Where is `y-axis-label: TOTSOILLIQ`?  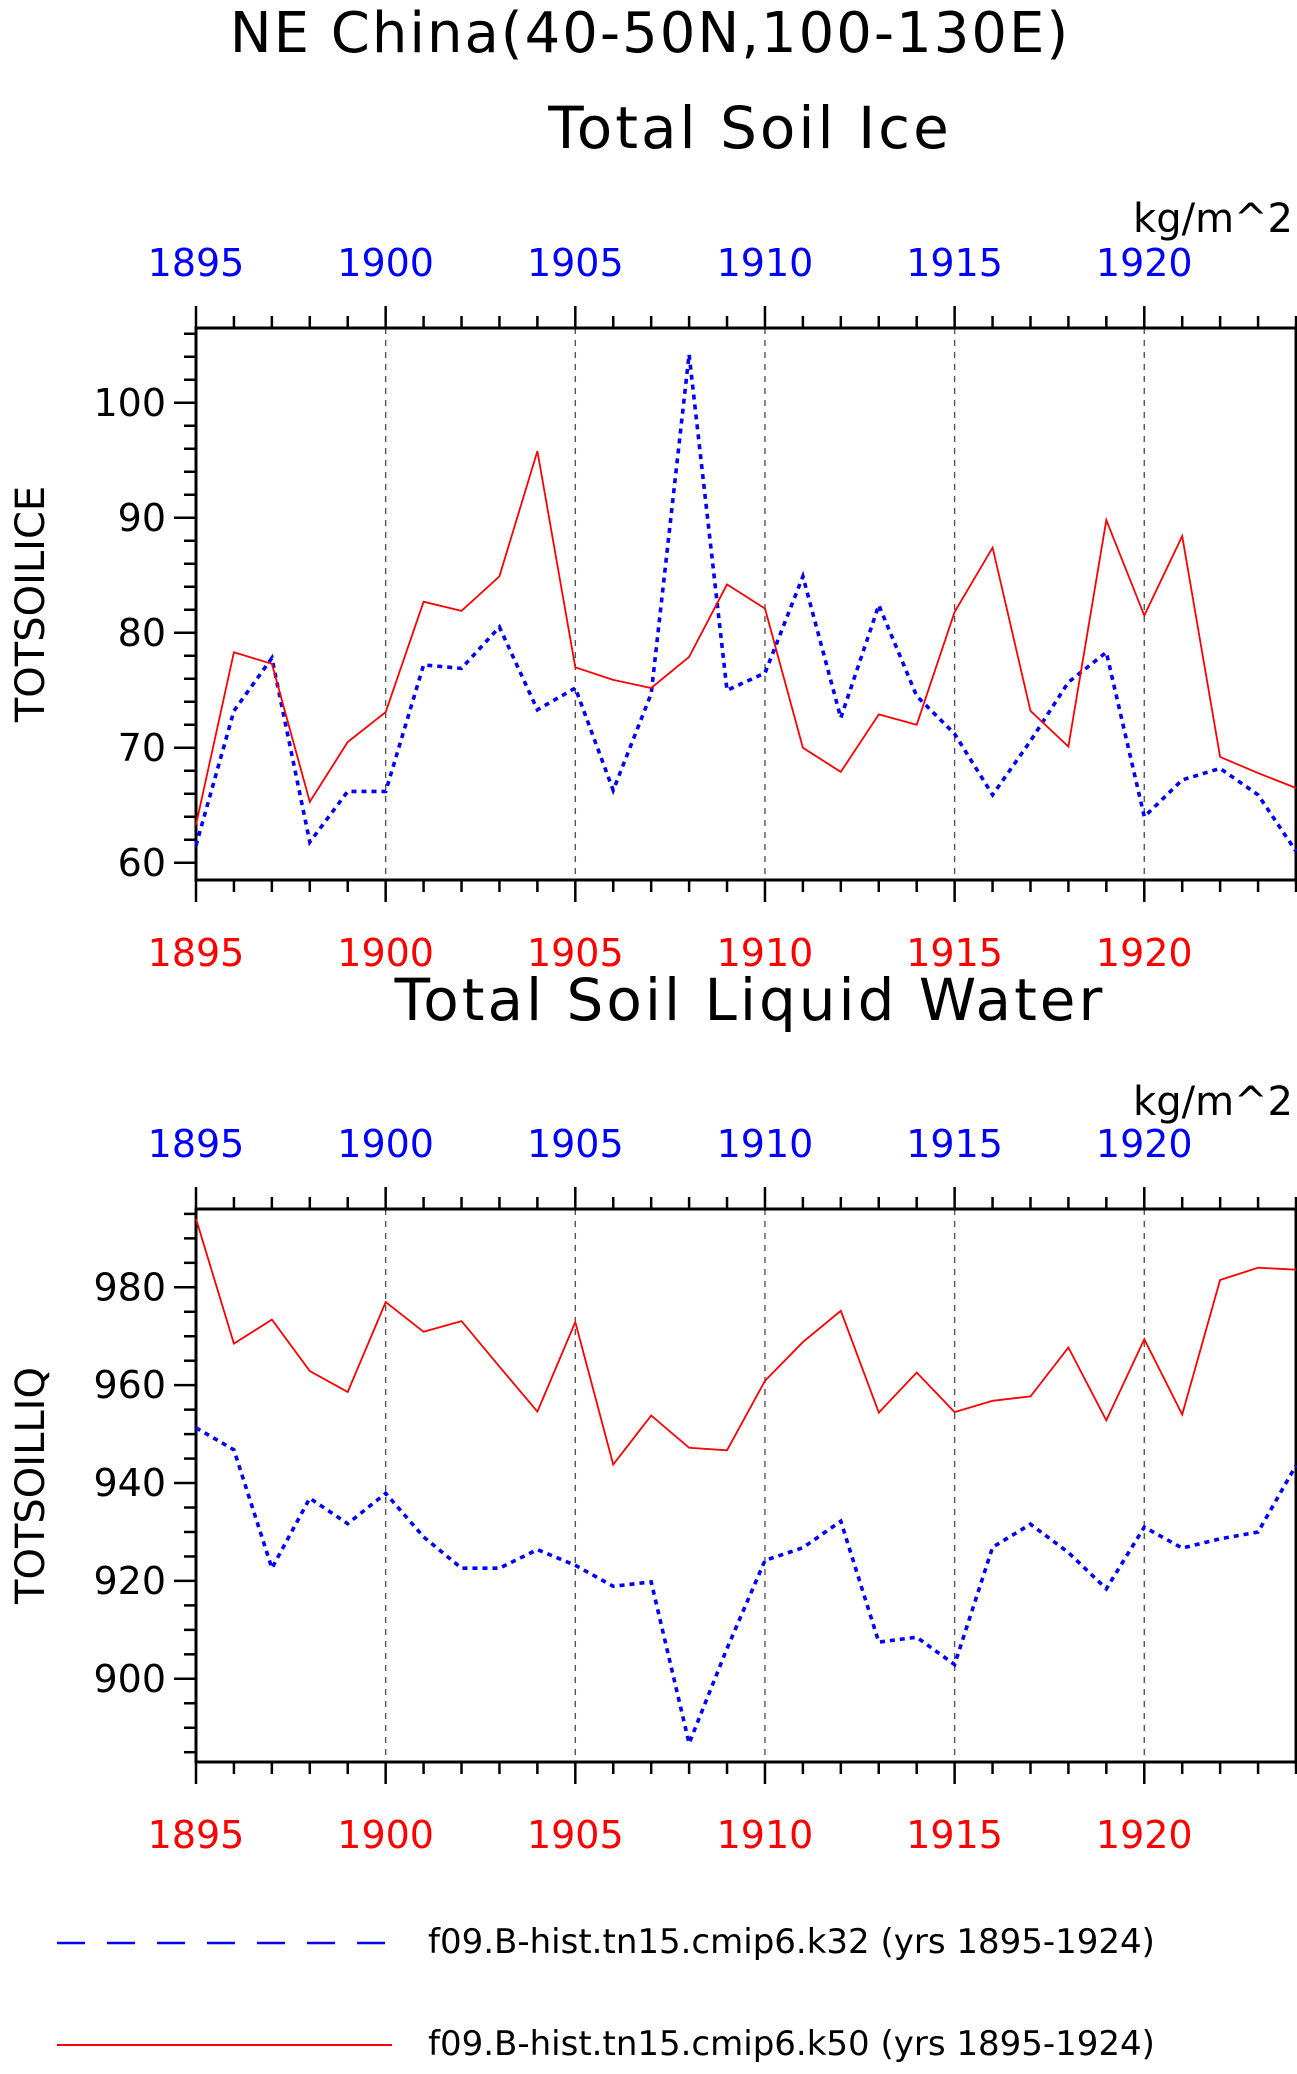 y-axis-label: TOTSOILLIQ is located at coordinates (31, 1486).